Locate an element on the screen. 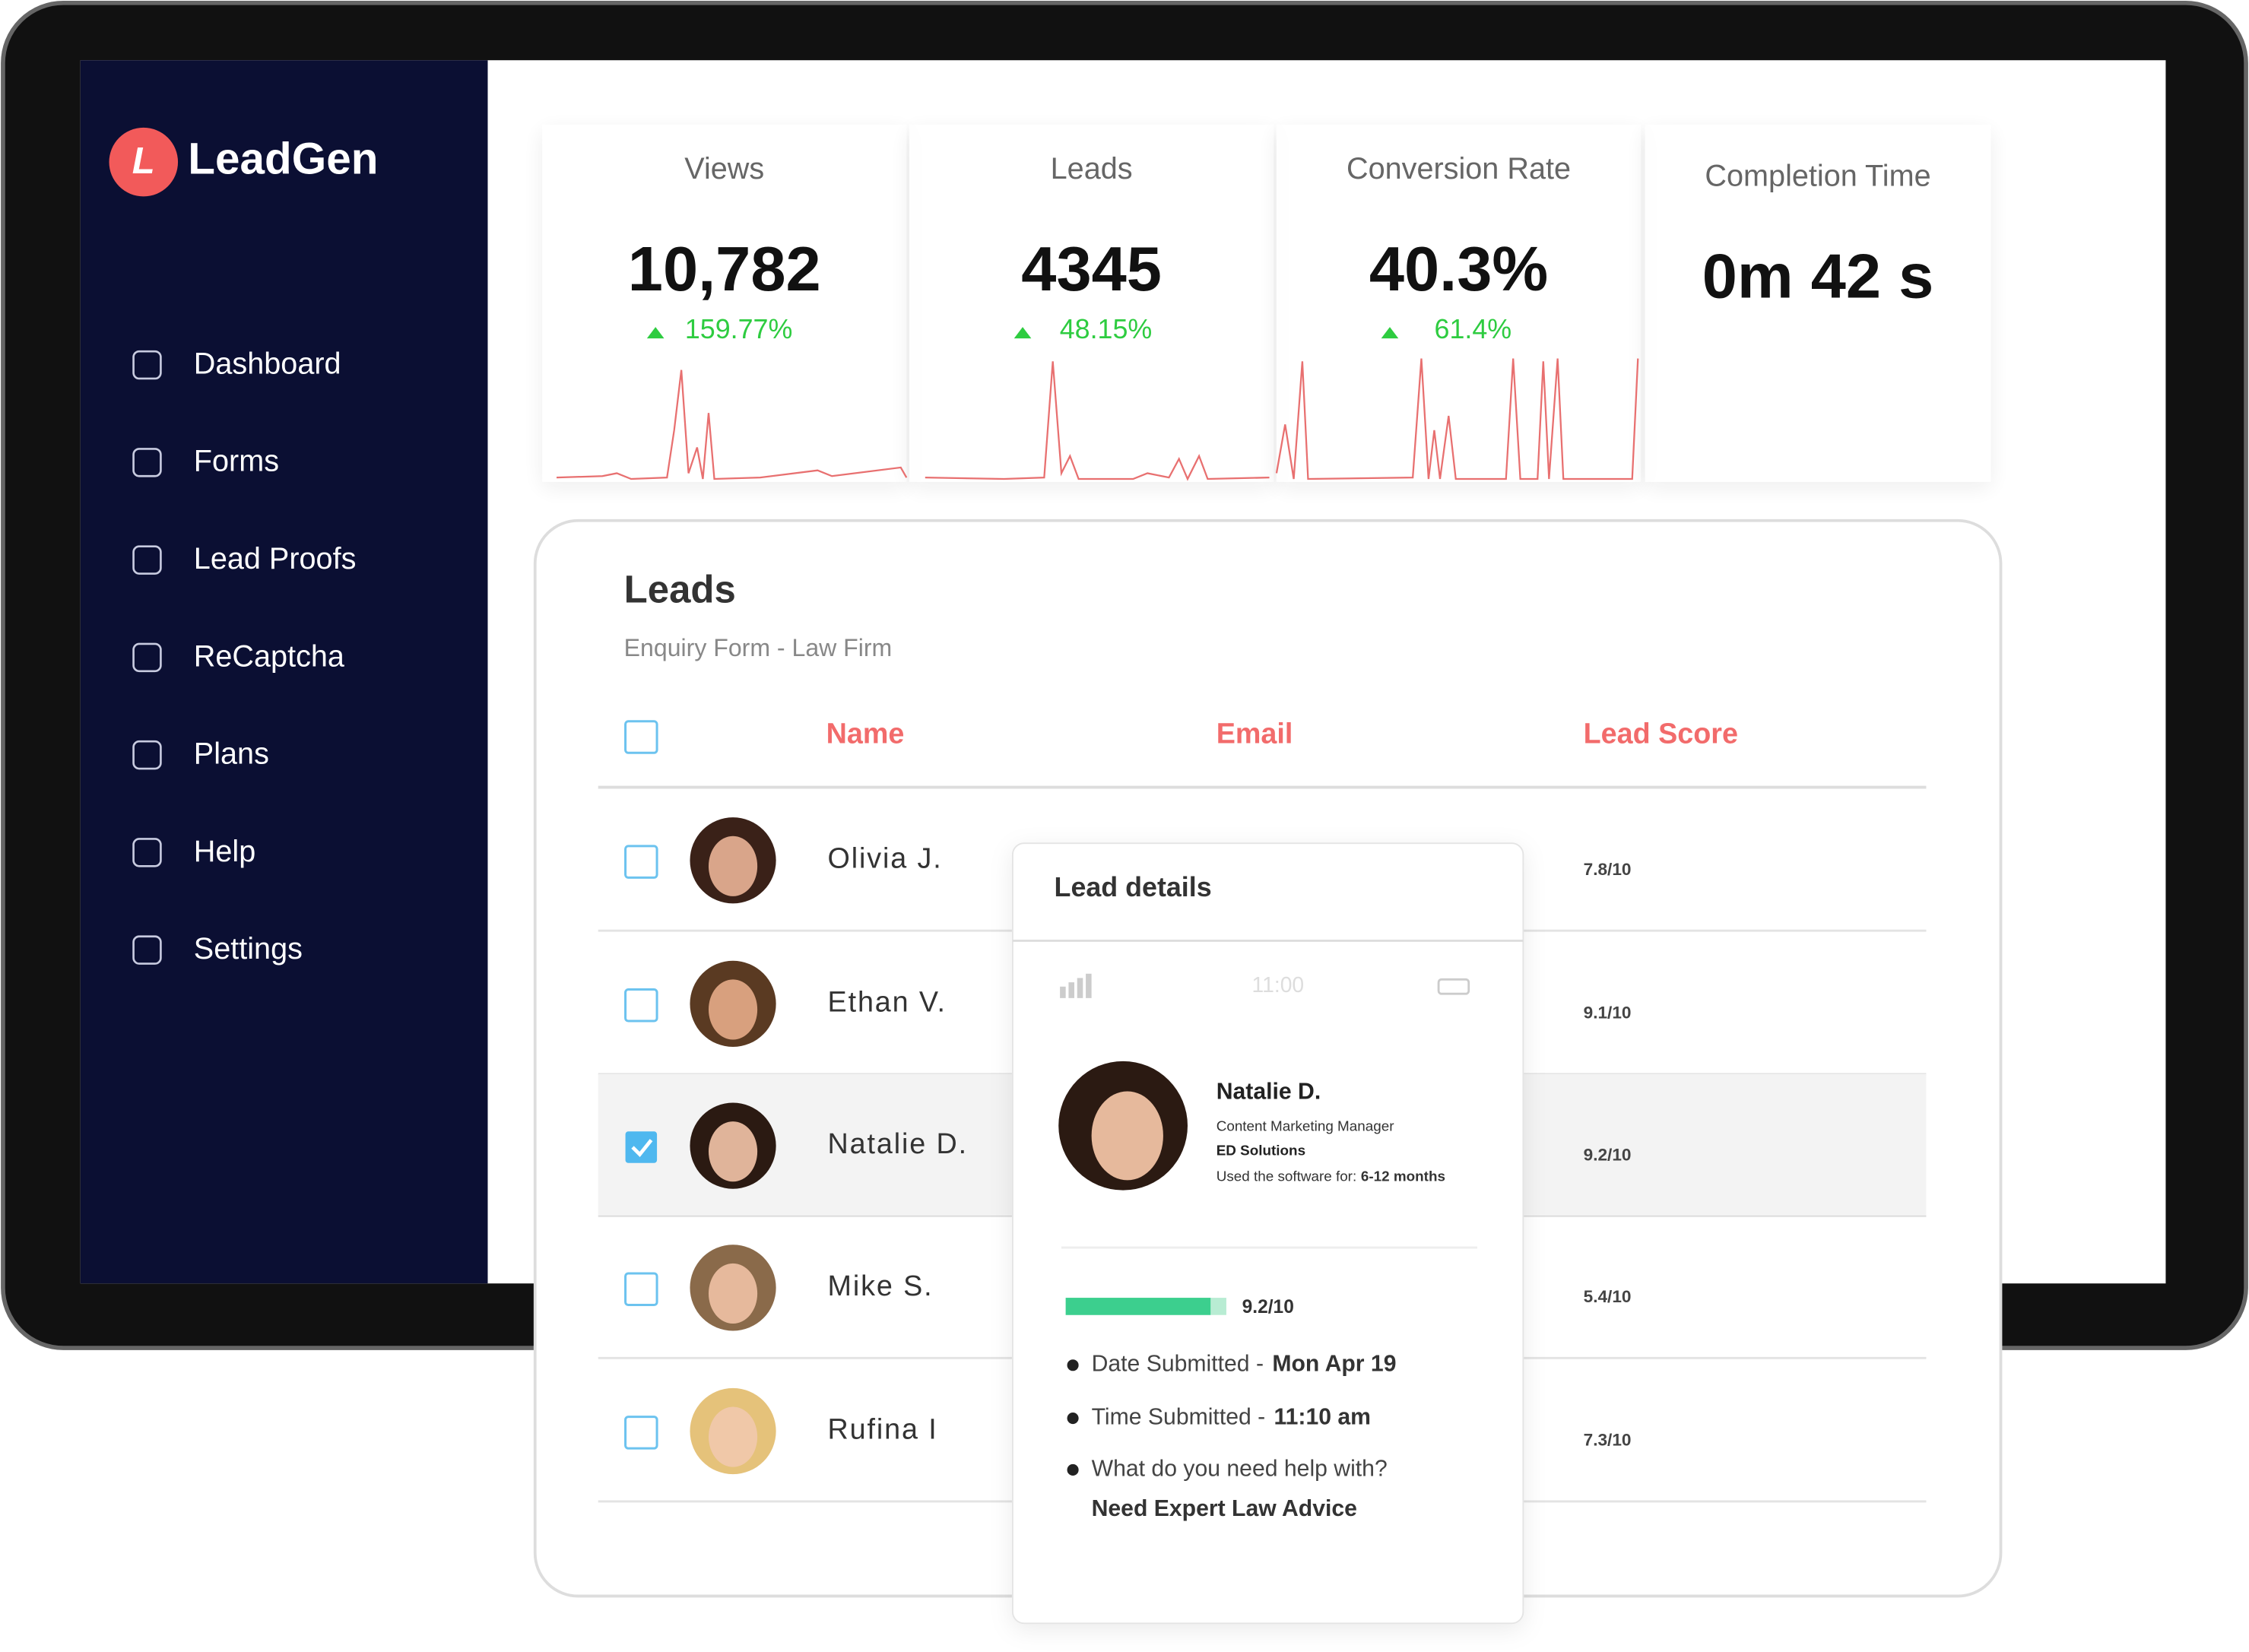 The height and width of the screenshot is (1652, 2249). lead-name: Rufina I is located at coordinates (883, 1428).